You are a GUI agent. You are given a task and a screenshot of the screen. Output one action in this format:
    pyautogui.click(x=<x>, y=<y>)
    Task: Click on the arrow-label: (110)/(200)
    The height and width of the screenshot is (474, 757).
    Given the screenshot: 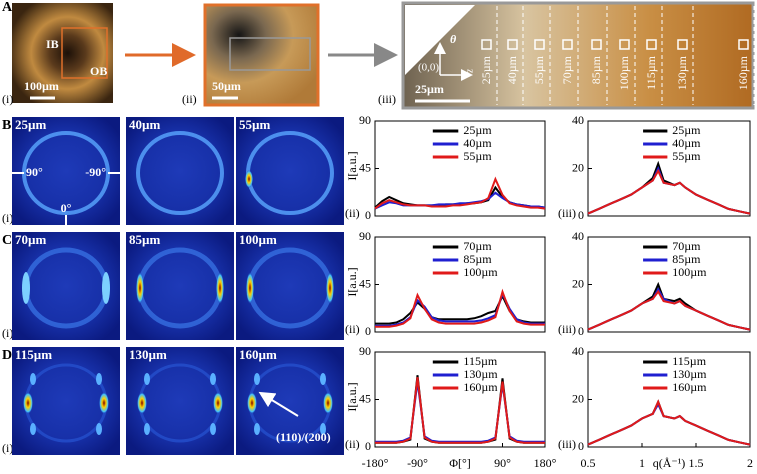 What is the action you would take?
    pyautogui.click(x=303, y=437)
    